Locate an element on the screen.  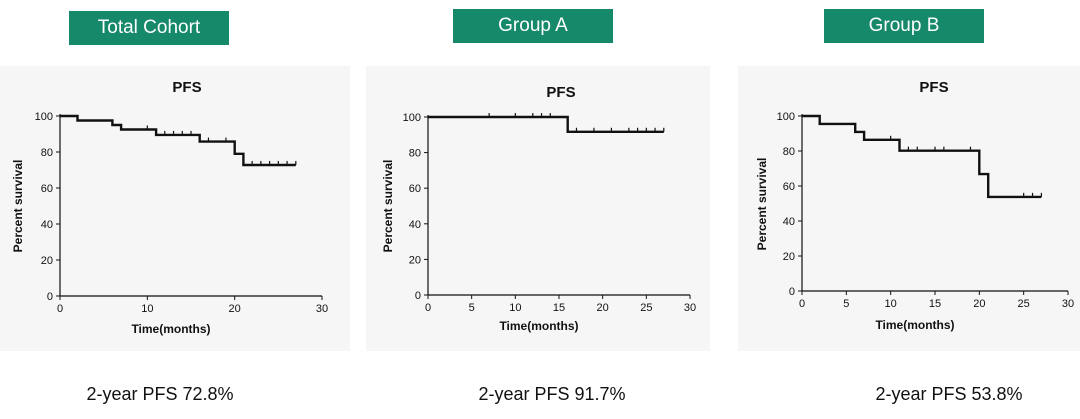
x-tick-label-group-b-30: 30 is located at coordinates (1068, 304).